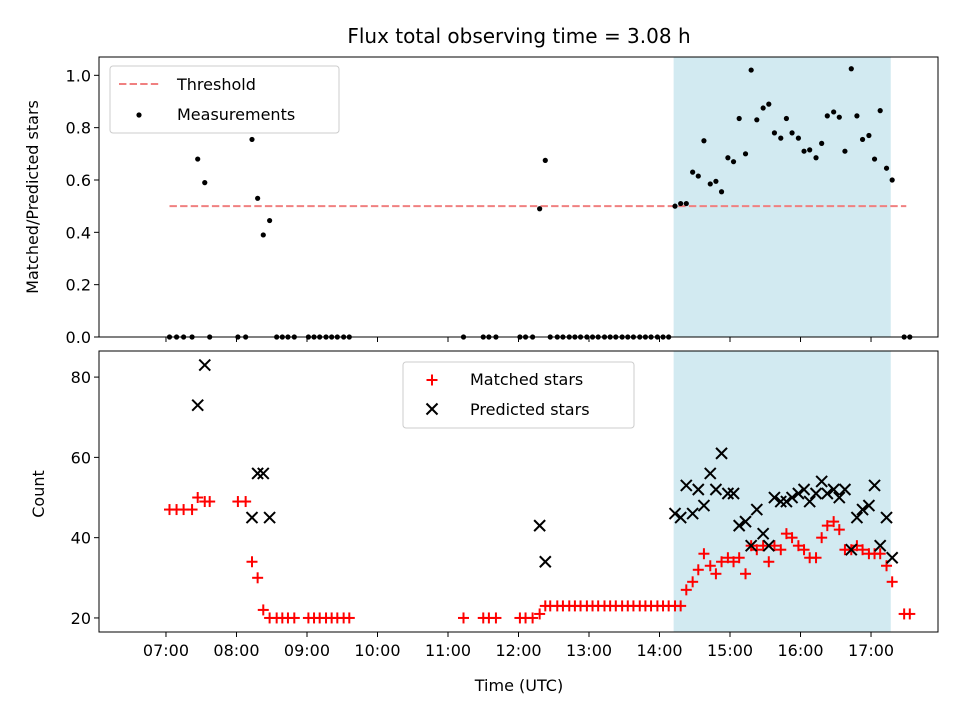  What do you see at coordinates (78, 285) in the screenshot?
I see `y-tick-label: 0.2` at bounding box center [78, 285].